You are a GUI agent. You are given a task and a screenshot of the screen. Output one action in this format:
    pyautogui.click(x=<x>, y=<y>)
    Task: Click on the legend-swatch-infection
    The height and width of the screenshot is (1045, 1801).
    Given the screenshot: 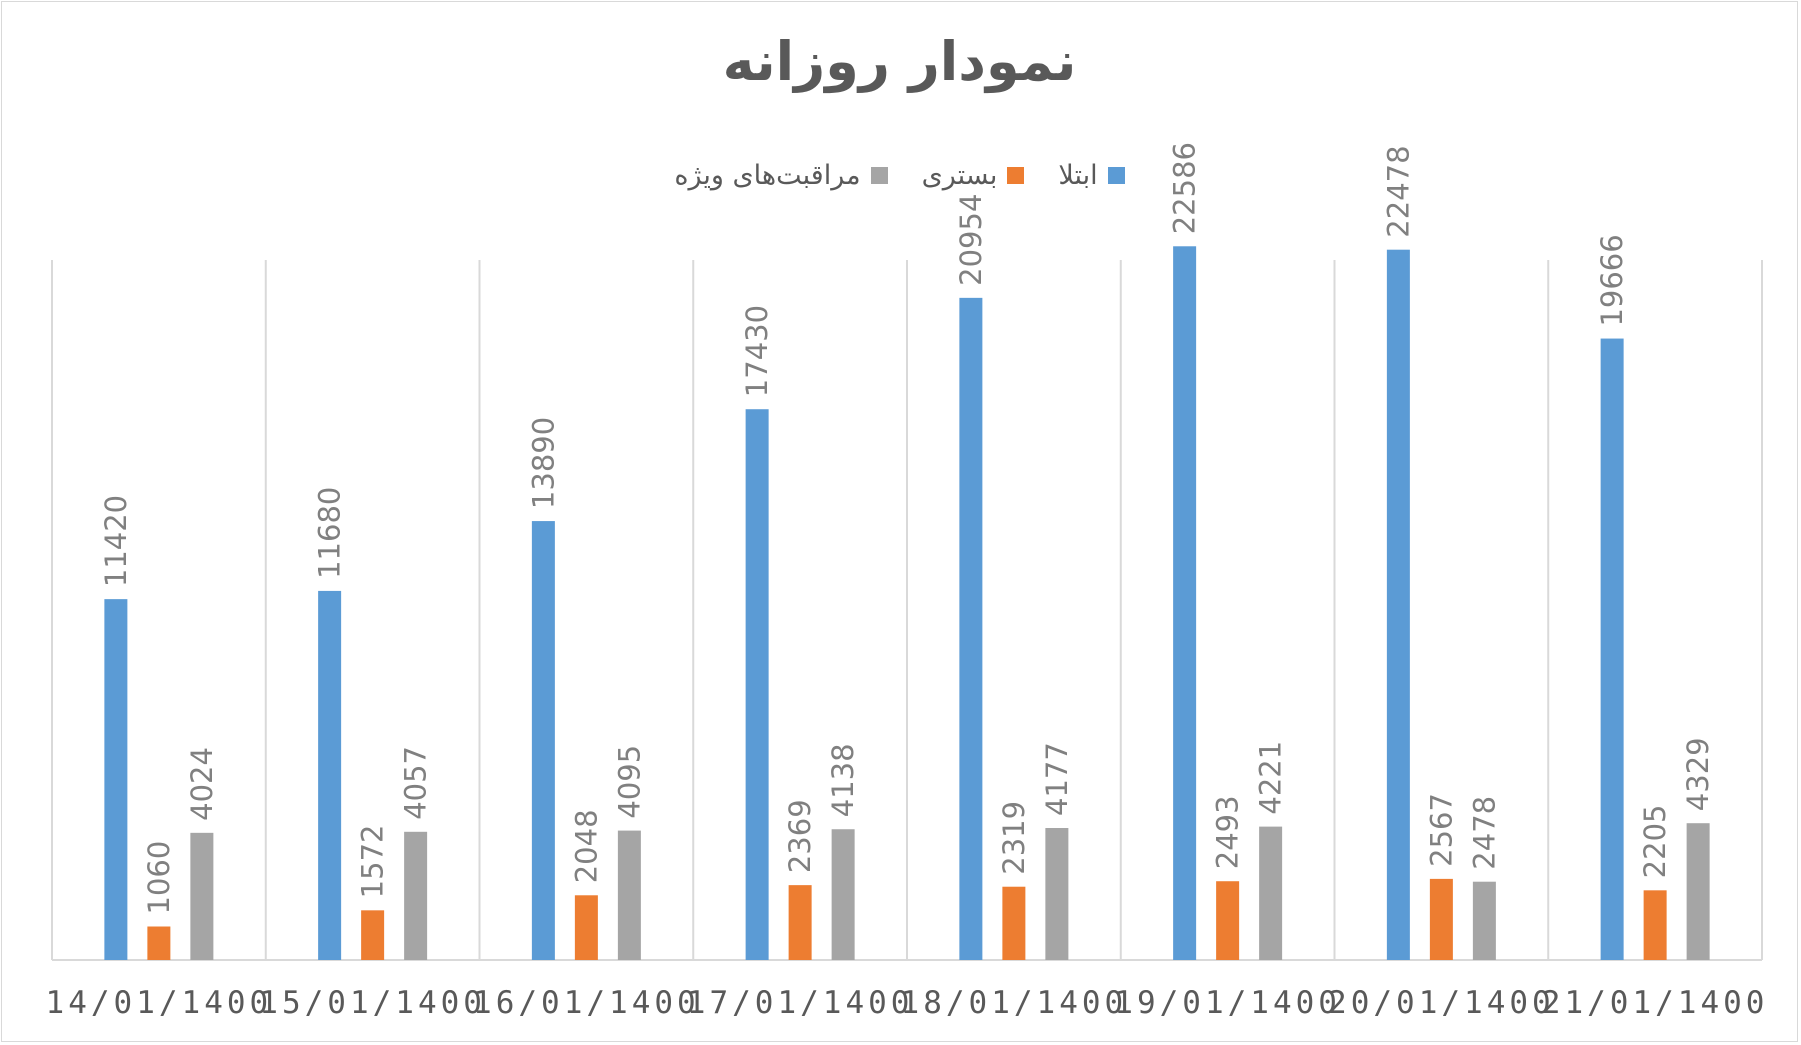 What is the action you would take?
    pyautogui.click(x=1116, y=175)
    